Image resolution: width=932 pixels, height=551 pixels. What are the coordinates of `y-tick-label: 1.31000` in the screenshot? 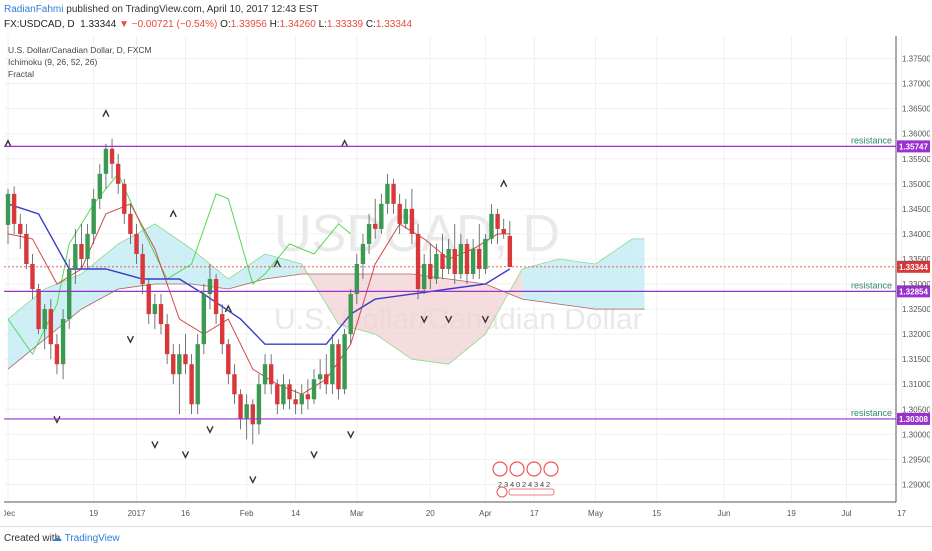 It's located at (916, 384).